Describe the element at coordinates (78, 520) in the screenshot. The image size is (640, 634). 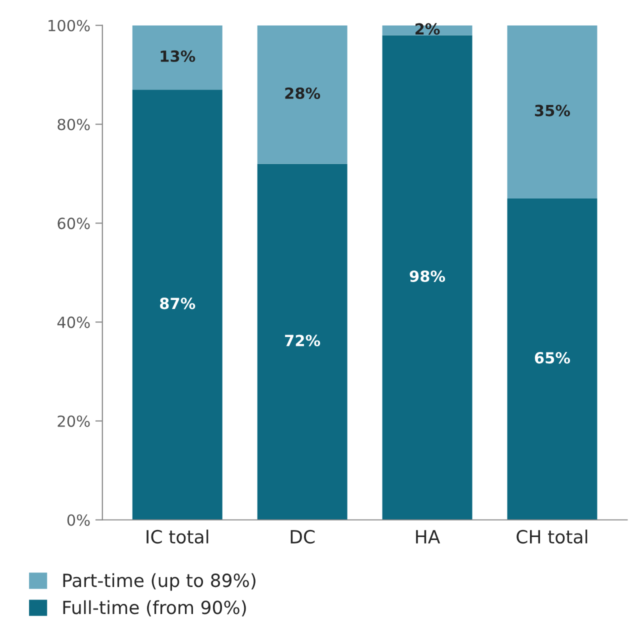
I see `y-tick-label: 0%` at that location.